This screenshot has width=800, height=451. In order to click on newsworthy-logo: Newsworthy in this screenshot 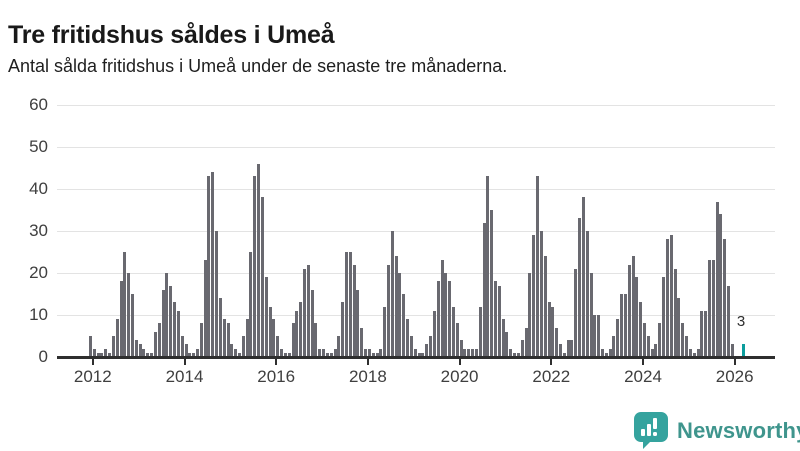, I will do `click(716, 431)`.